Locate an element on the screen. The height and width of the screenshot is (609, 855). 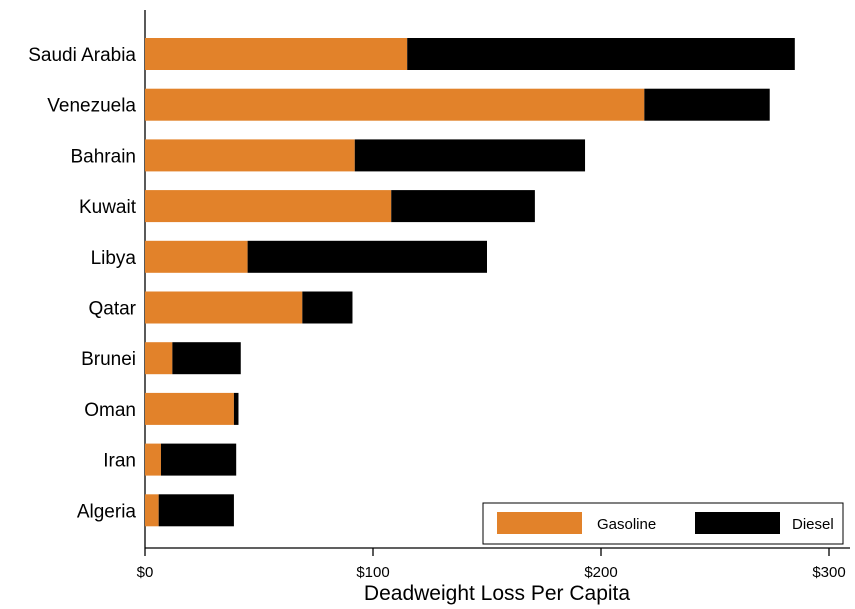
bar-diesel-kuwait is located at coordinates (463, 206).